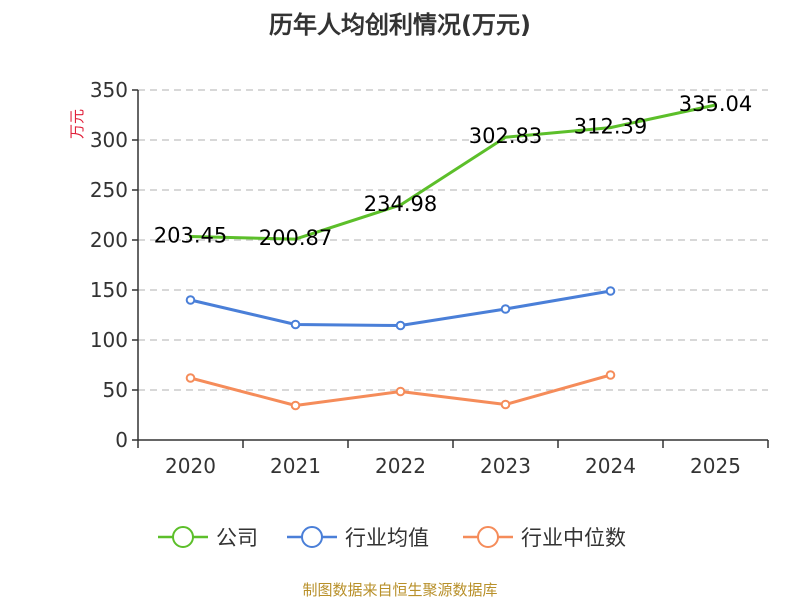 The image size is (800, 600). I want to click on x-tick-label: 2023, so click(505, 466).